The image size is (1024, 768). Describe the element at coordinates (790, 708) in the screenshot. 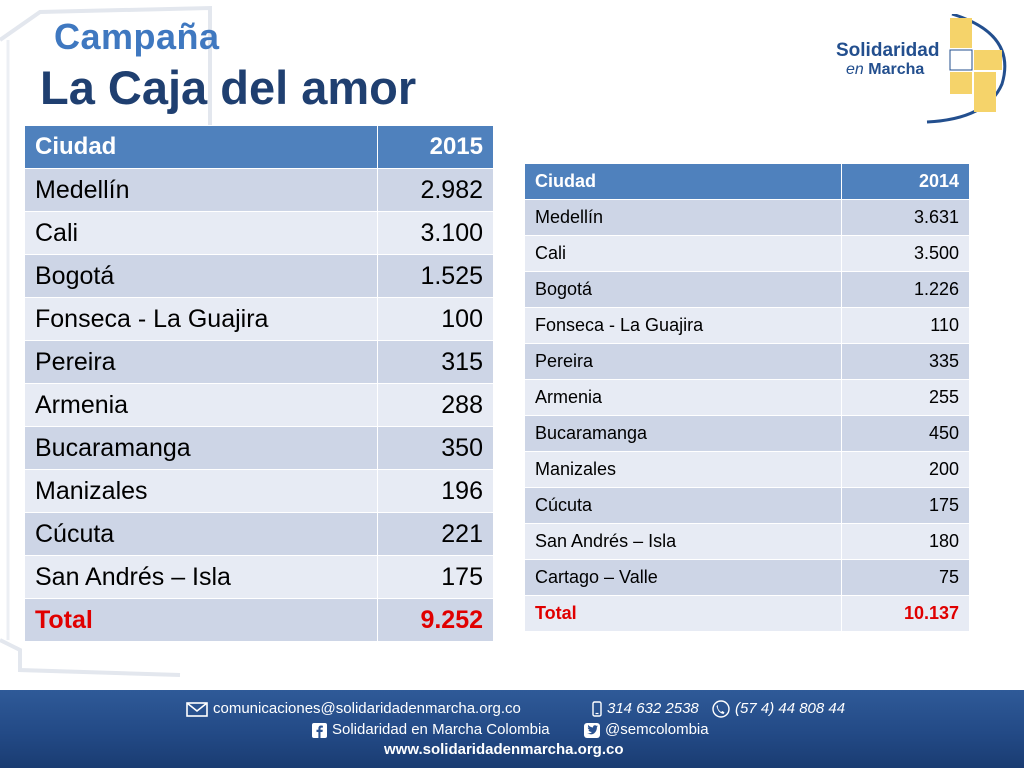

I see `landline-phone-text: (57 4) 44 808 44` at that location.